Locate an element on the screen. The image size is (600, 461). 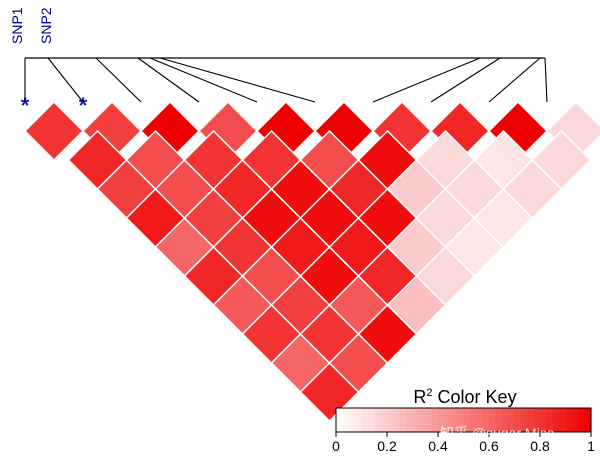
snp-label-1: SNP1 is located at coordinates (17, 25).